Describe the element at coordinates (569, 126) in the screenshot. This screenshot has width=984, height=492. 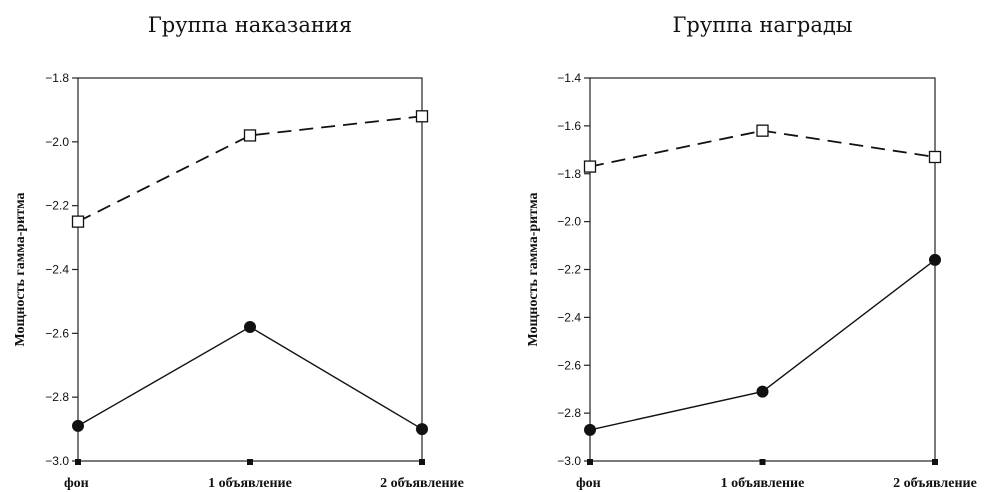
I see `y-tick-label: −1.6` at that location.